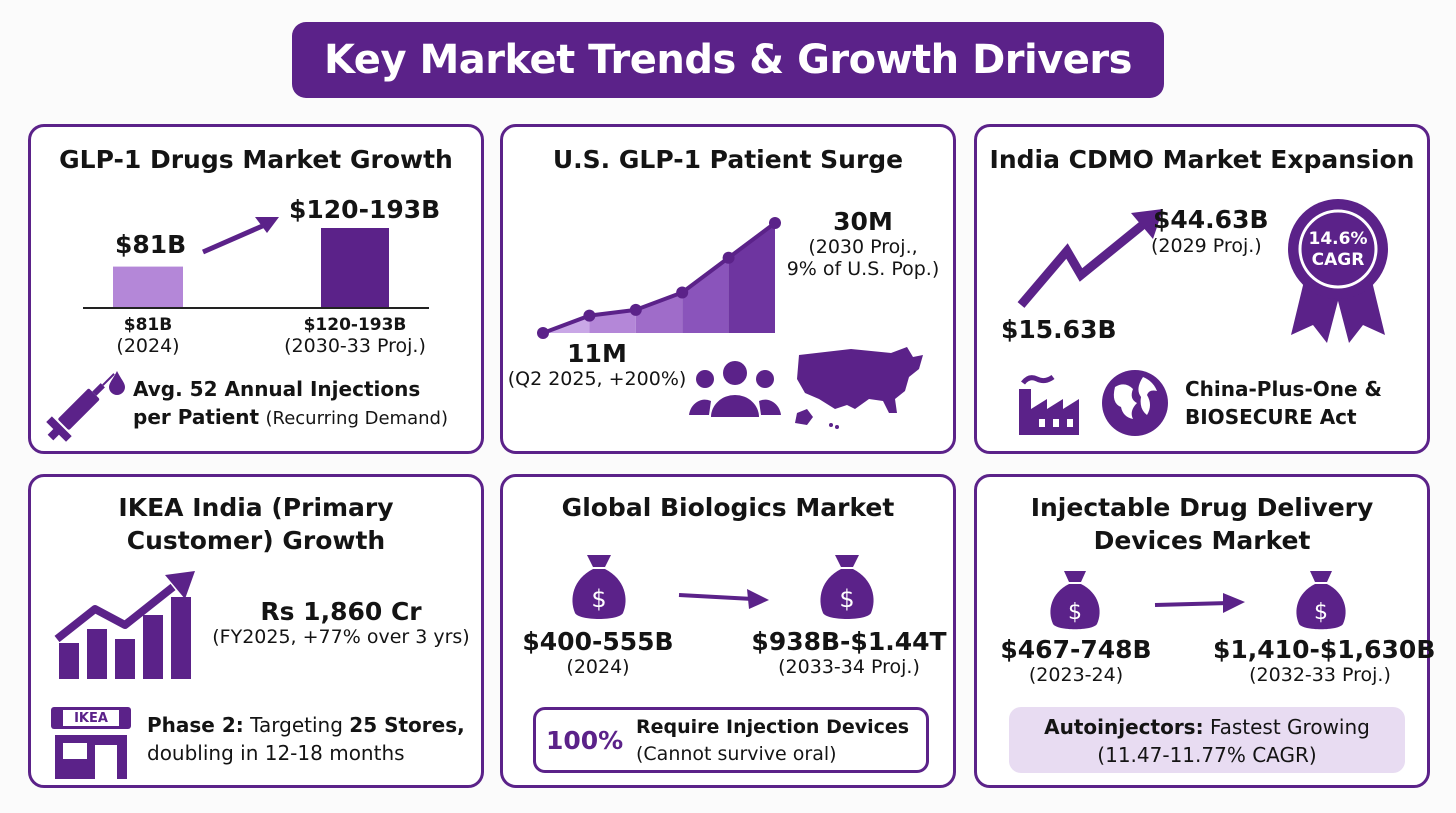 The image size is (1456, 813). What do you see at coordinates (355, 325) in the screenshot?
I see `bar2-label-value: $120-193B` at bounding box center [355, 325].